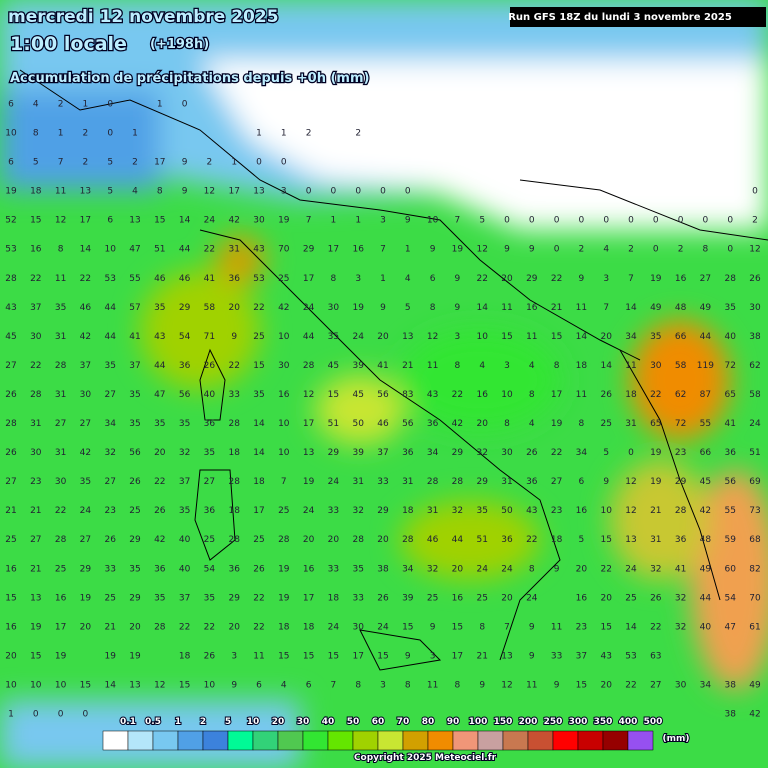 This screenshot has height=768, width=768. What do you see at coordinates (357, 395) in the screenshot?
I see `grid-value: 45` at bounding box center [357, 395].